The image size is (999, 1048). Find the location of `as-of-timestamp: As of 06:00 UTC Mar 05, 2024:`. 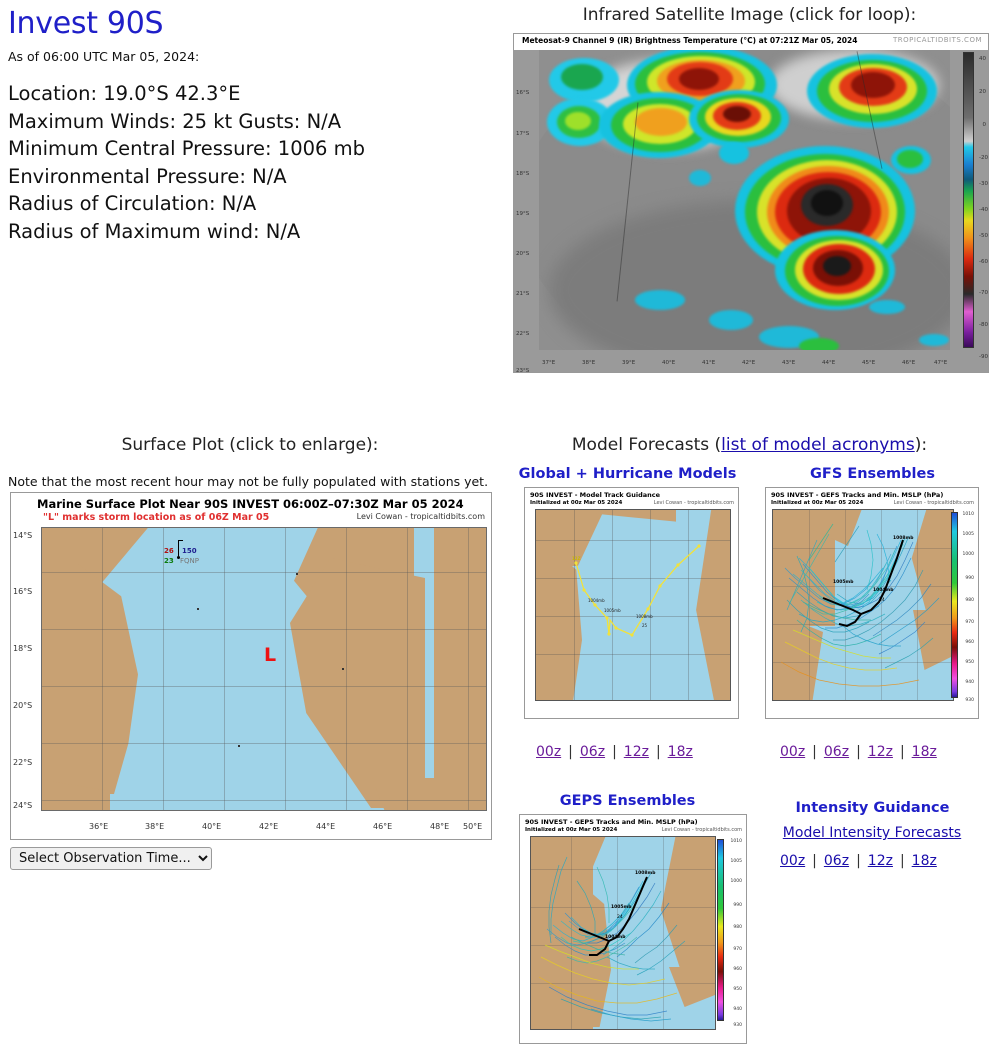

as-of-timestamp: As of 06:00 UTC Mar 05, 2024: is located at coordinates (104, 56).